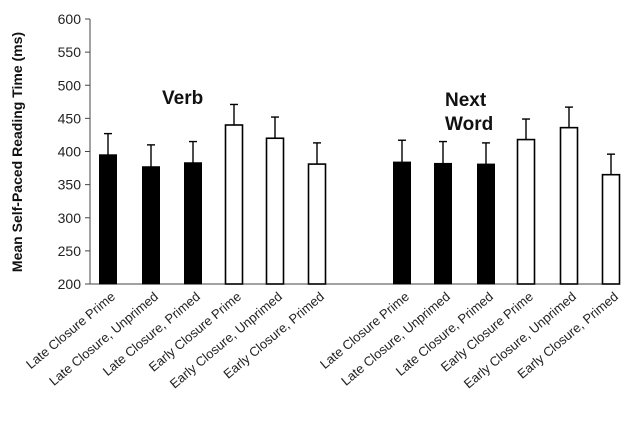 The height and width of the screenshot is (422, 623). I want to click on group-label: Next, so click(466, 100).